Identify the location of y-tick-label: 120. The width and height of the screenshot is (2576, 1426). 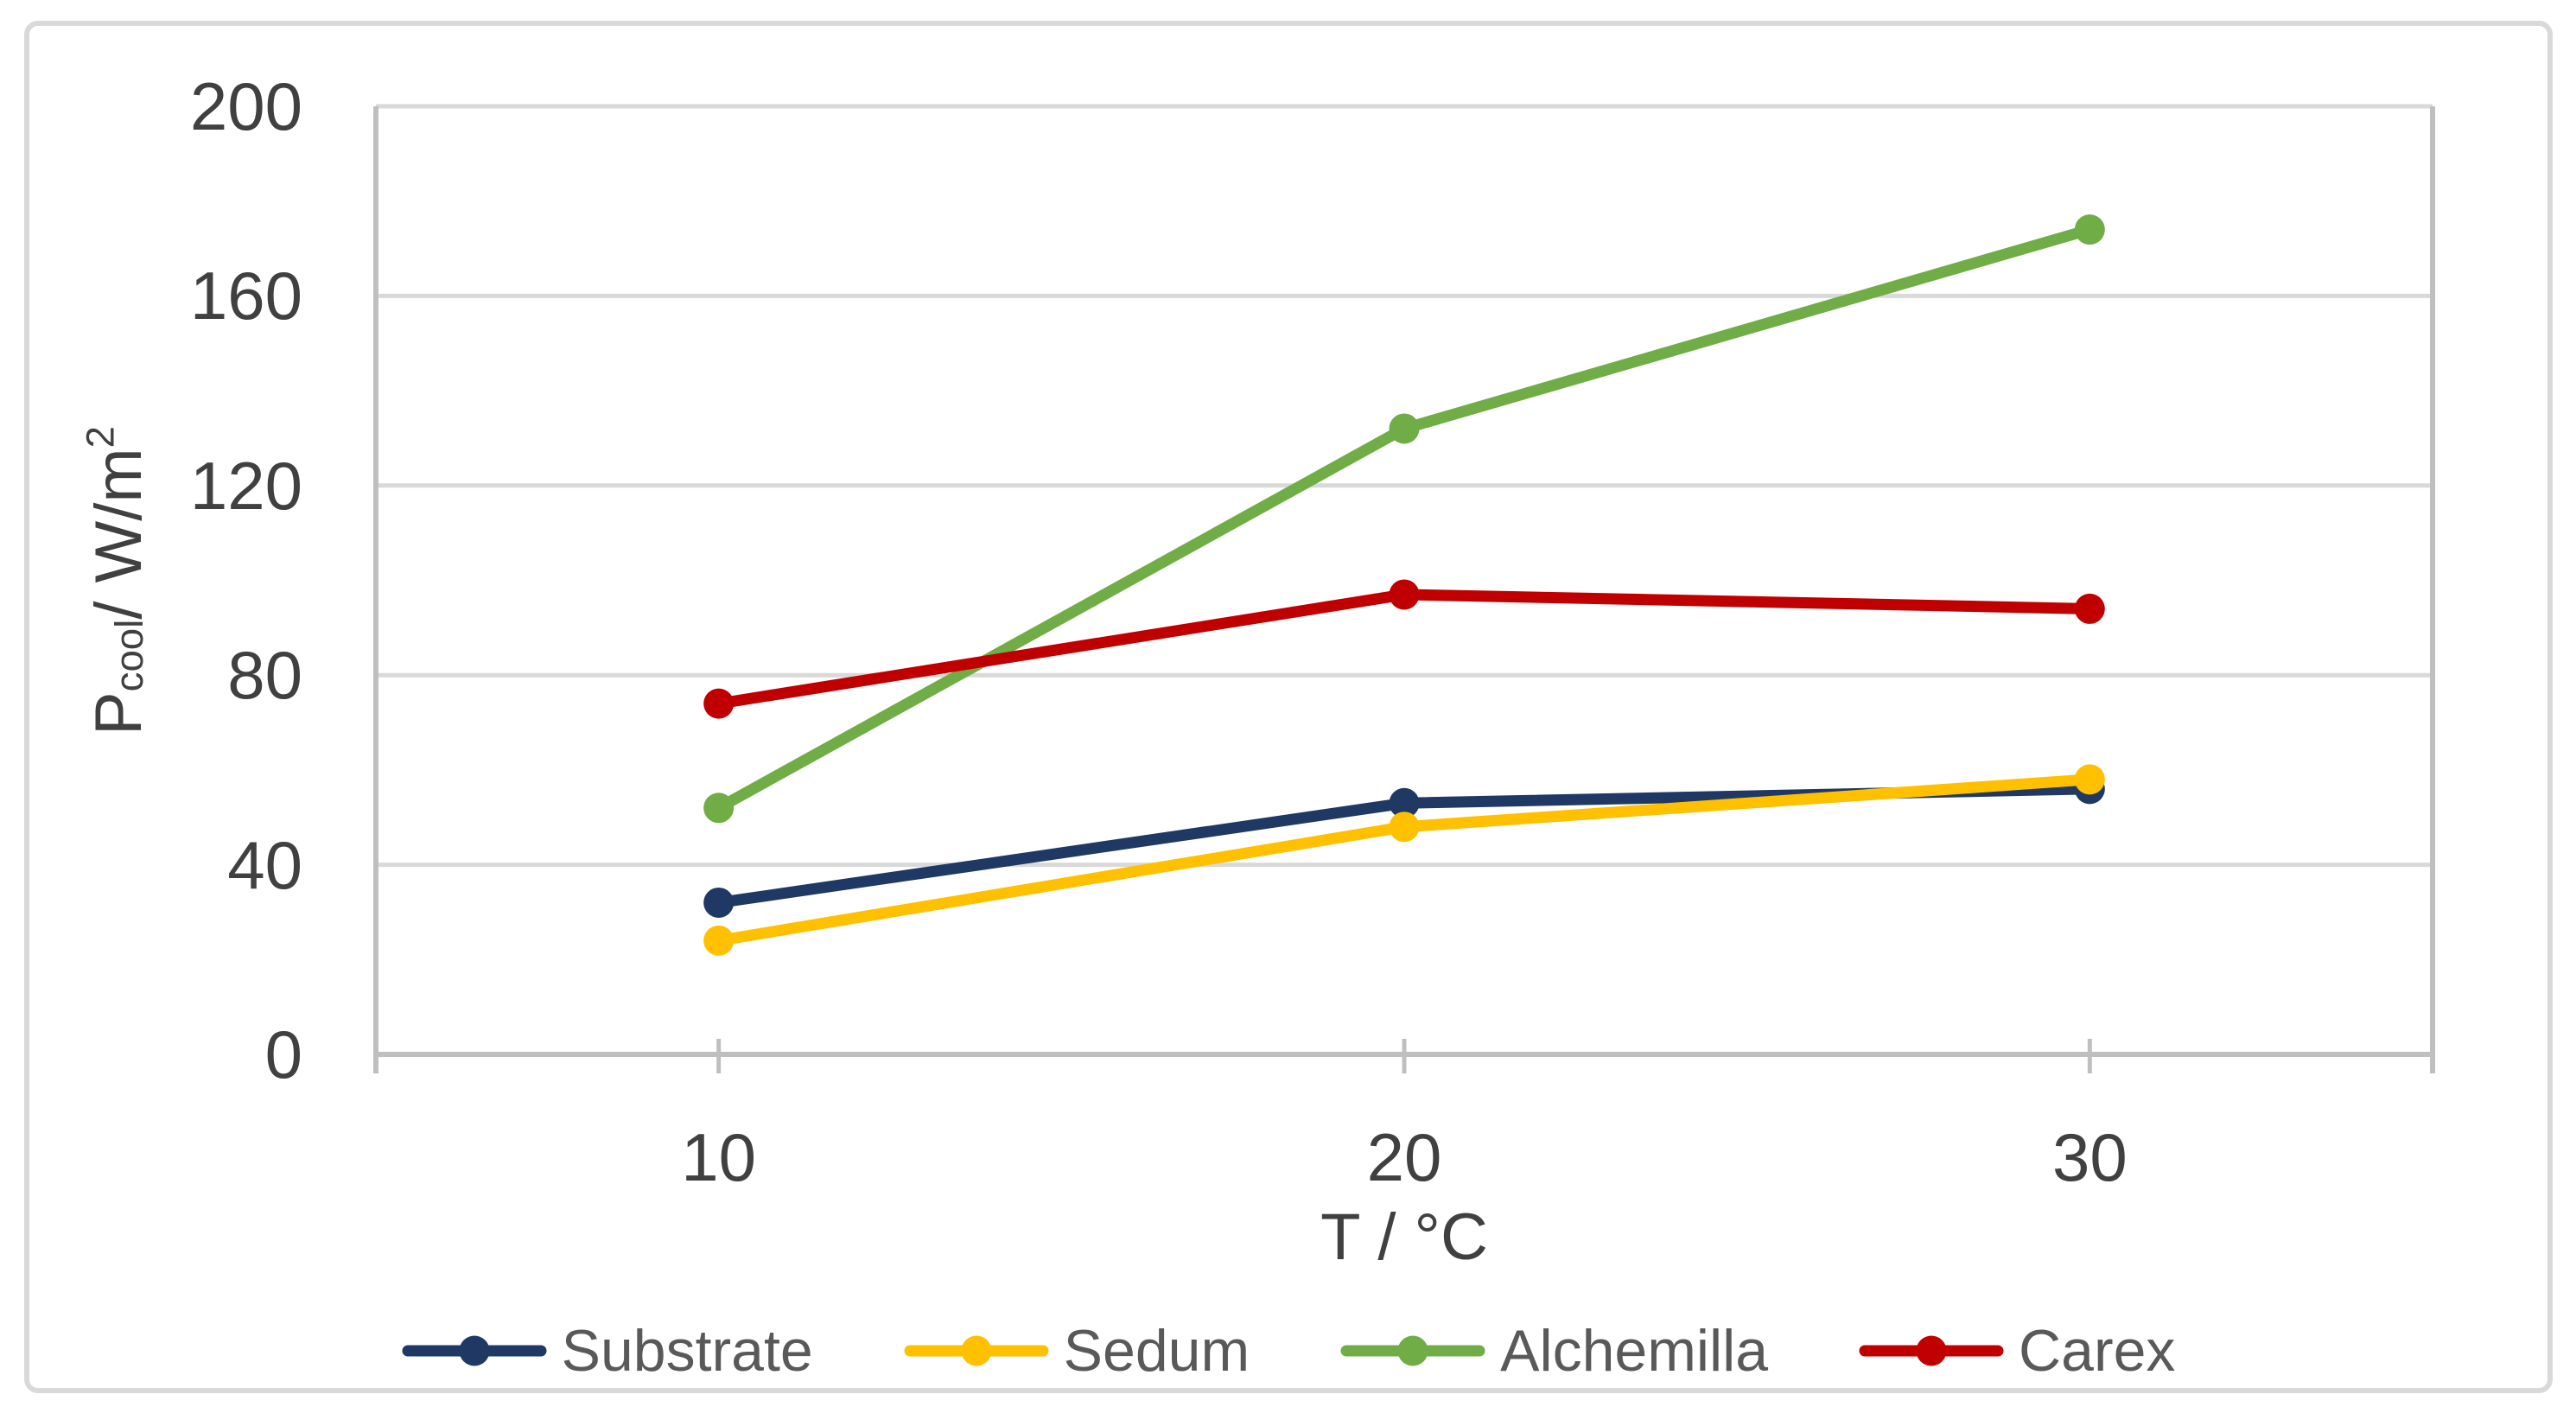
(246, 485).